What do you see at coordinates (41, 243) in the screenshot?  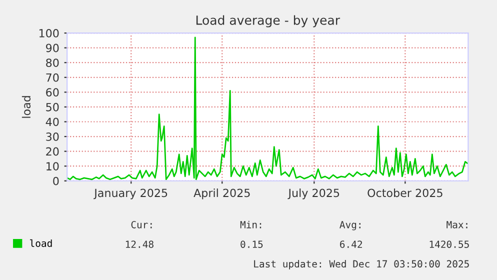 I see `legend-label: load` at bounding box center [41, 243].